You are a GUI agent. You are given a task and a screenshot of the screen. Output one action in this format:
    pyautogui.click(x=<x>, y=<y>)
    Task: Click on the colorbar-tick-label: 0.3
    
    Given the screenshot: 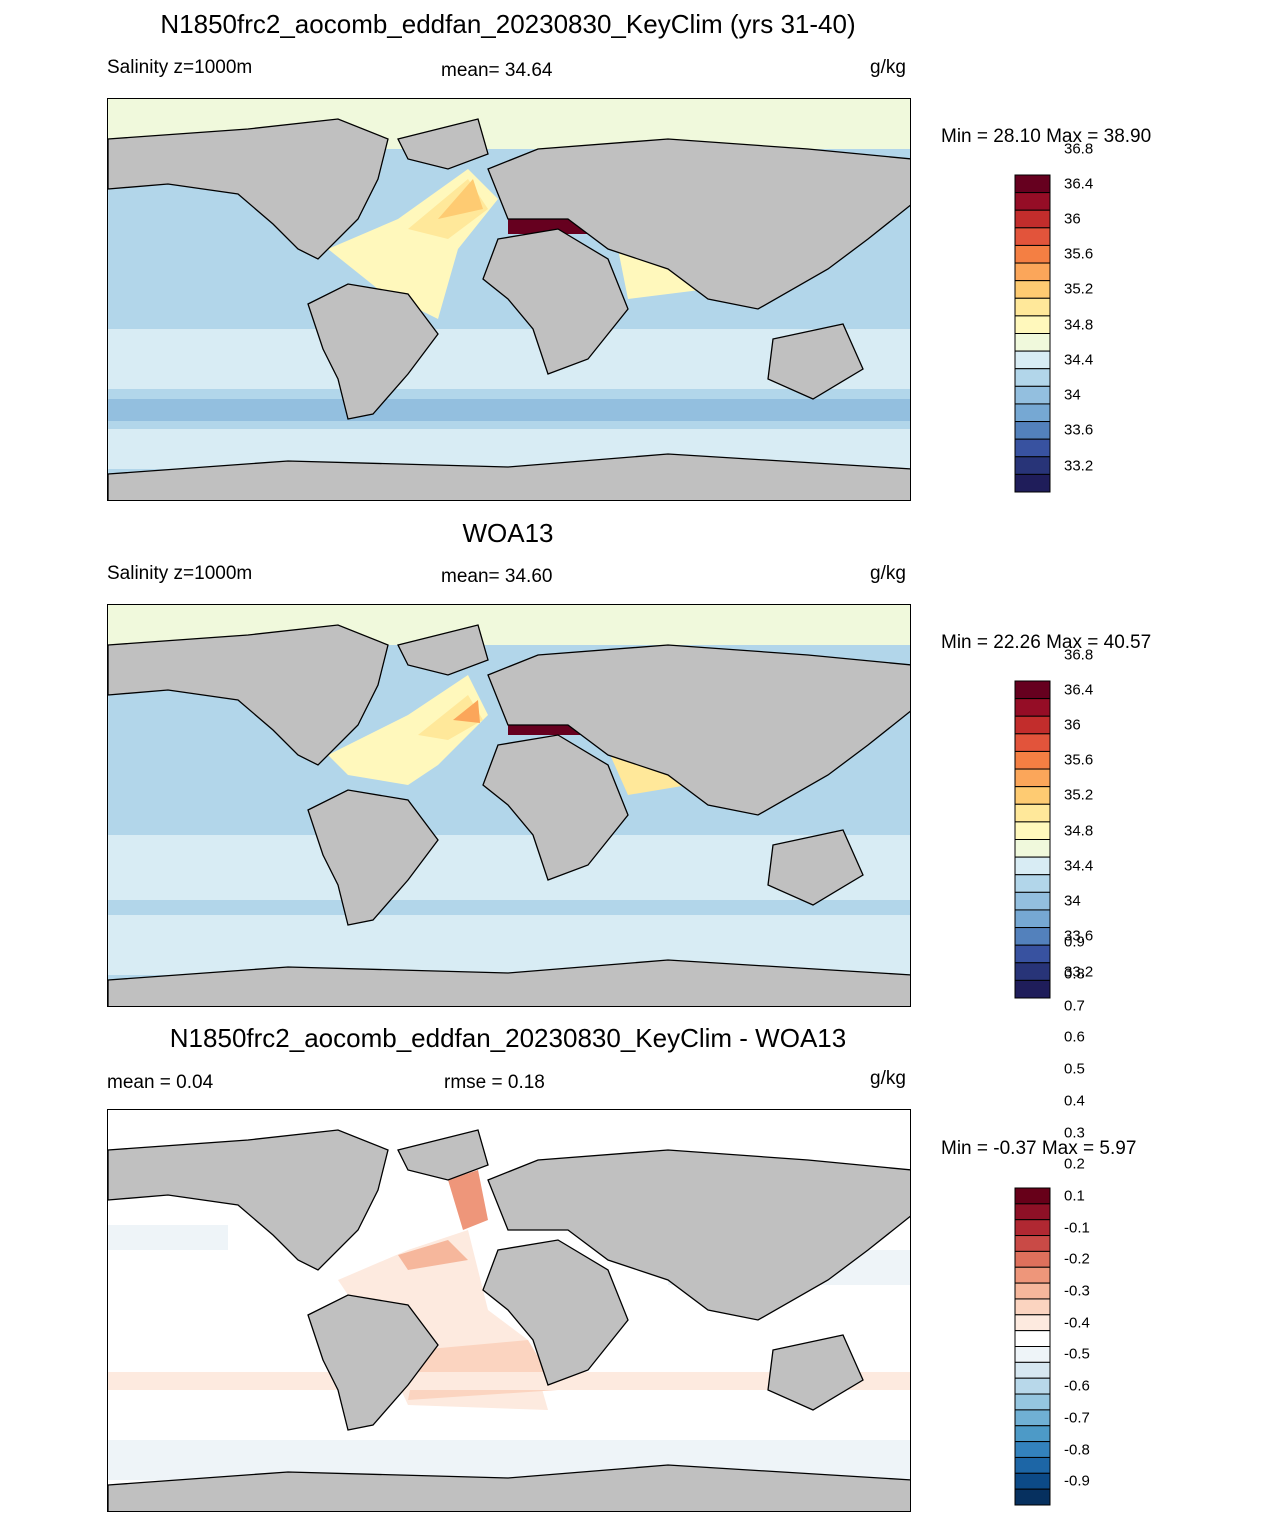 What is the action you would take?
    pyautogui.click(x=1074, y=1133)
    